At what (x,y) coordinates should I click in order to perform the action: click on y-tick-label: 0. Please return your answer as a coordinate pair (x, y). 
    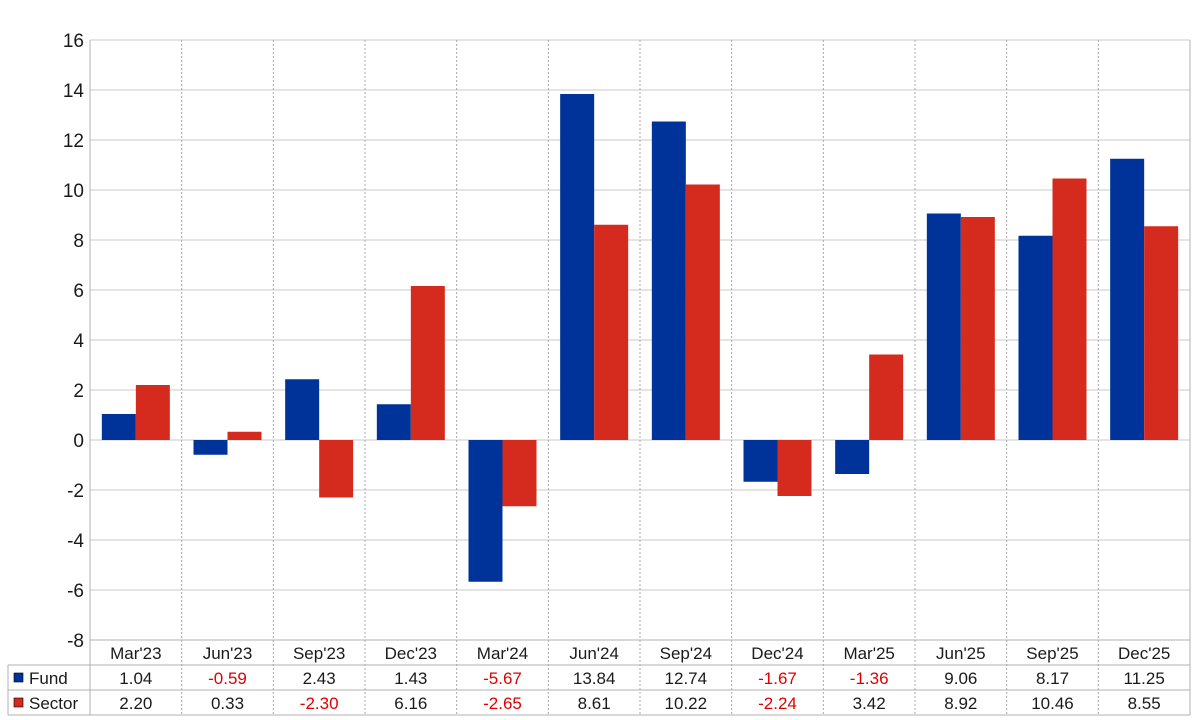
    Looking at the image, I should click on (78, 441).